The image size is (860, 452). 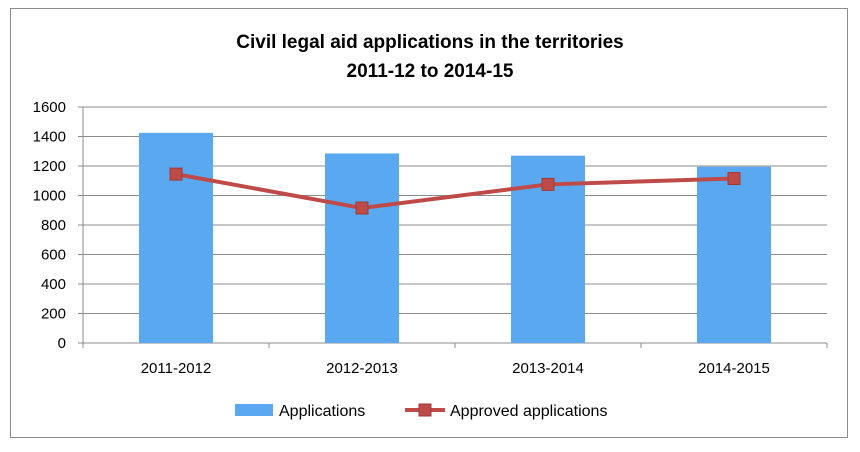 What do you see at coordinates (528, 411) in the screenshot?
I see `legend-label-approved-applications: Approved applications` at bounding box center [528, 411].